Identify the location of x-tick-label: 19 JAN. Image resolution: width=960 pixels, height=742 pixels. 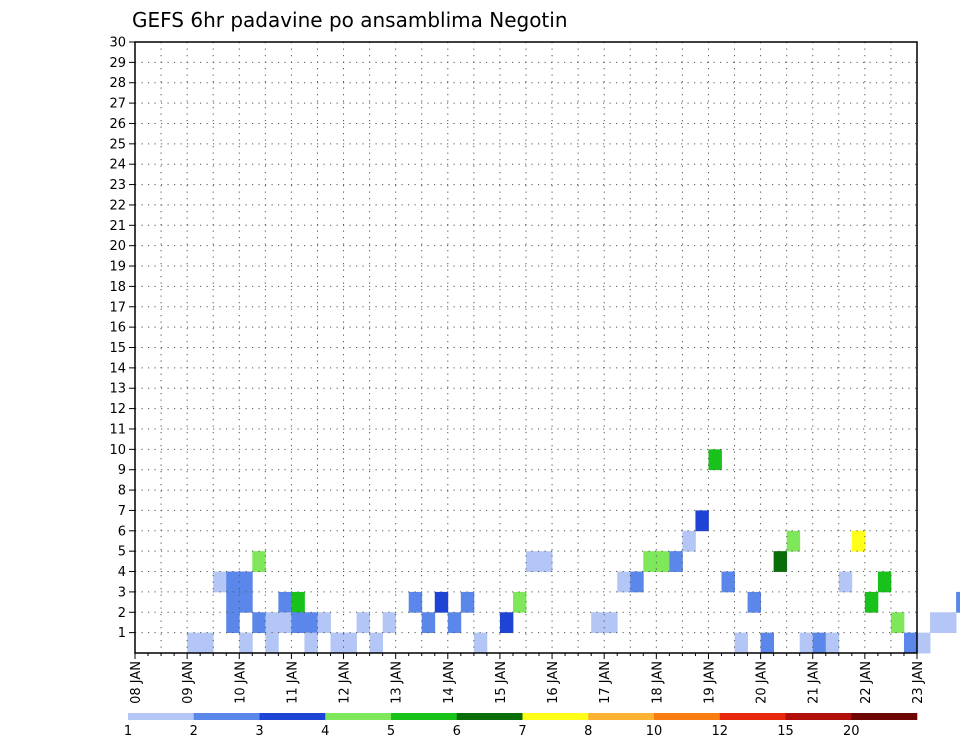
(709, 682).